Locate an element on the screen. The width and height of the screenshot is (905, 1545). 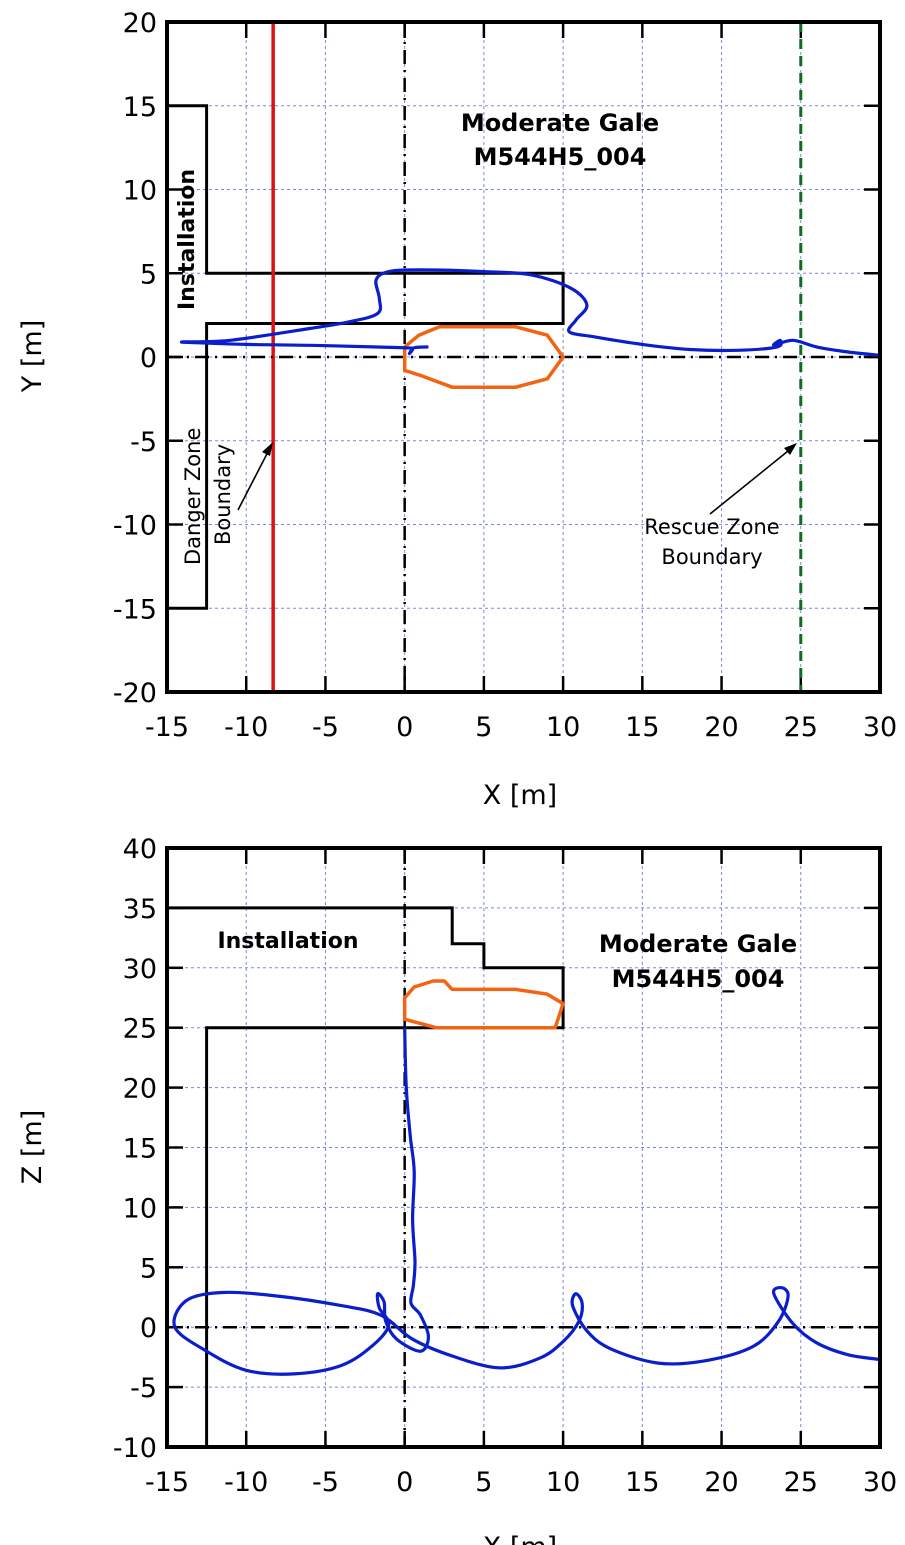
xz-title: Moderate Gale is located at coordinates (698, 944).